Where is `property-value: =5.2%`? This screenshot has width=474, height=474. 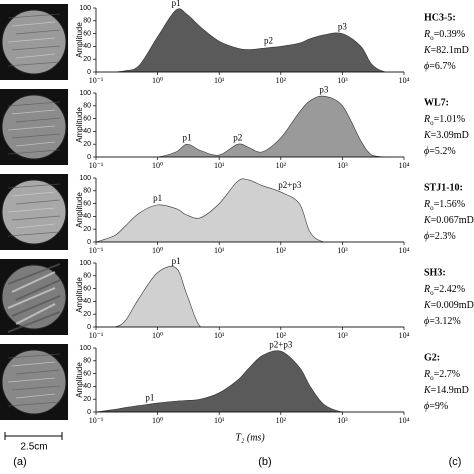
property-value: =5.2% is located at coordinates (442, 151).